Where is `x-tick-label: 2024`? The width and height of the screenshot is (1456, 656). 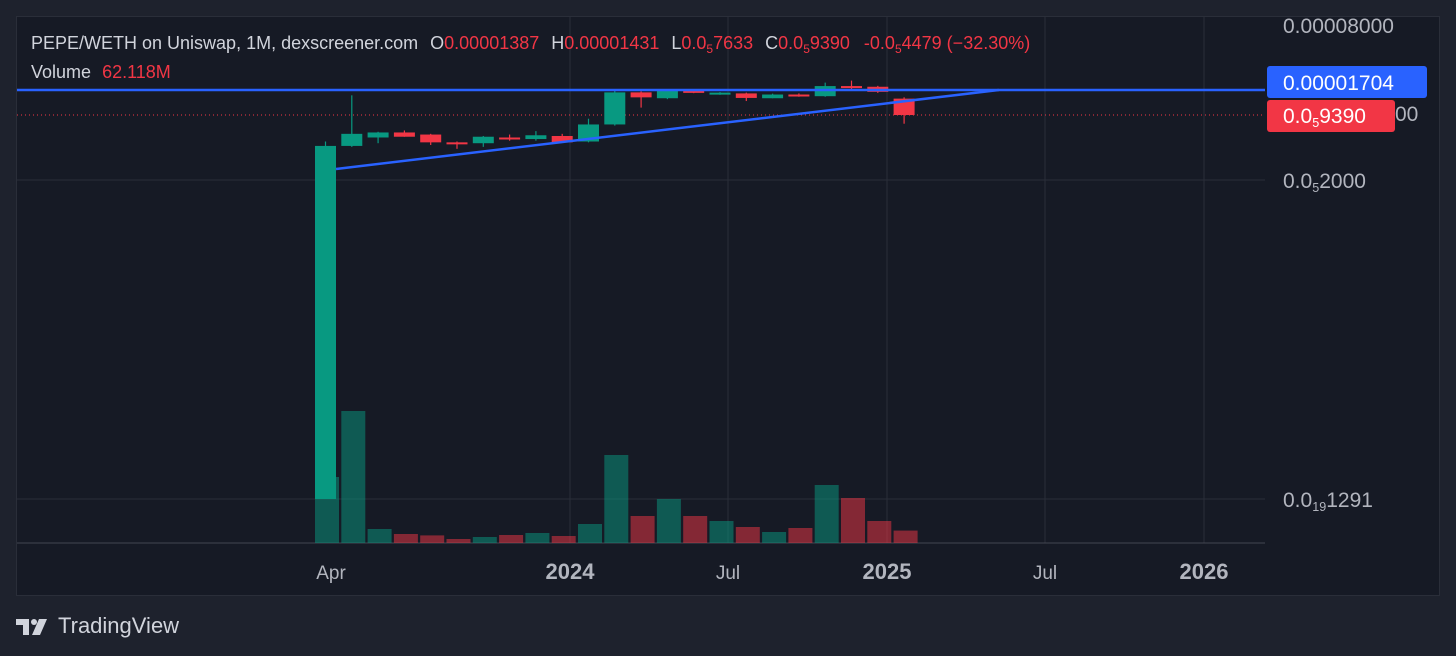
x-tick-label: 2024 is located at coordinates (571, 571).